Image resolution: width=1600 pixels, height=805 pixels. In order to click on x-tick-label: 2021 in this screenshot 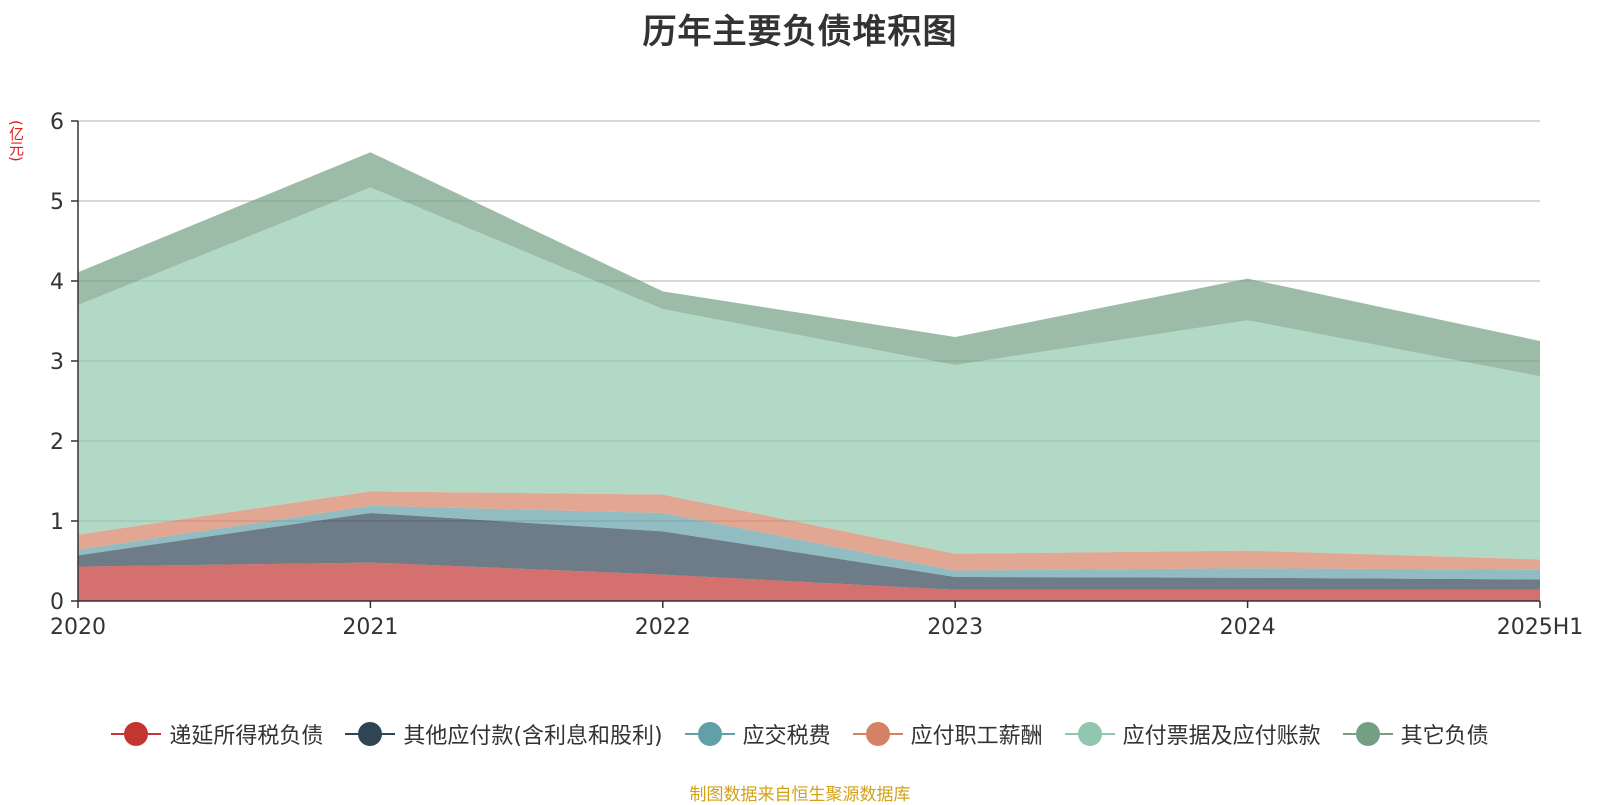, I will do `click(370, 627)`.